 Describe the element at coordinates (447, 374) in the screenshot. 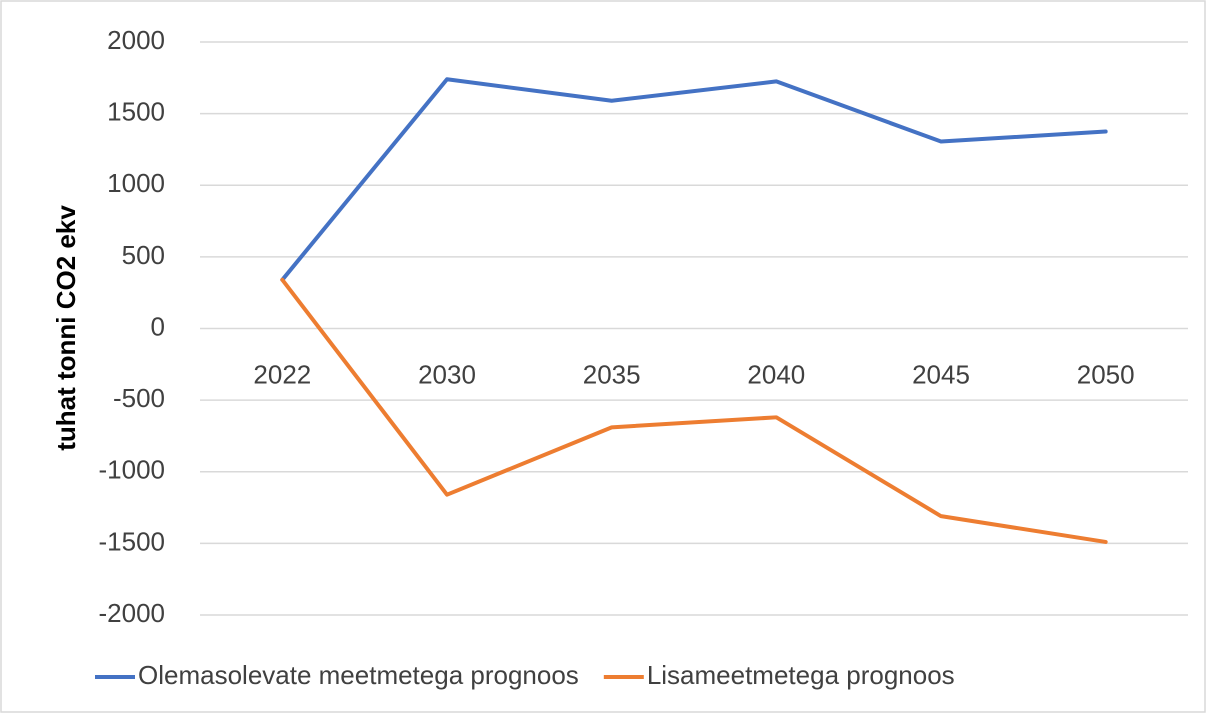

I see `x-tick-label: 2030` at that location.